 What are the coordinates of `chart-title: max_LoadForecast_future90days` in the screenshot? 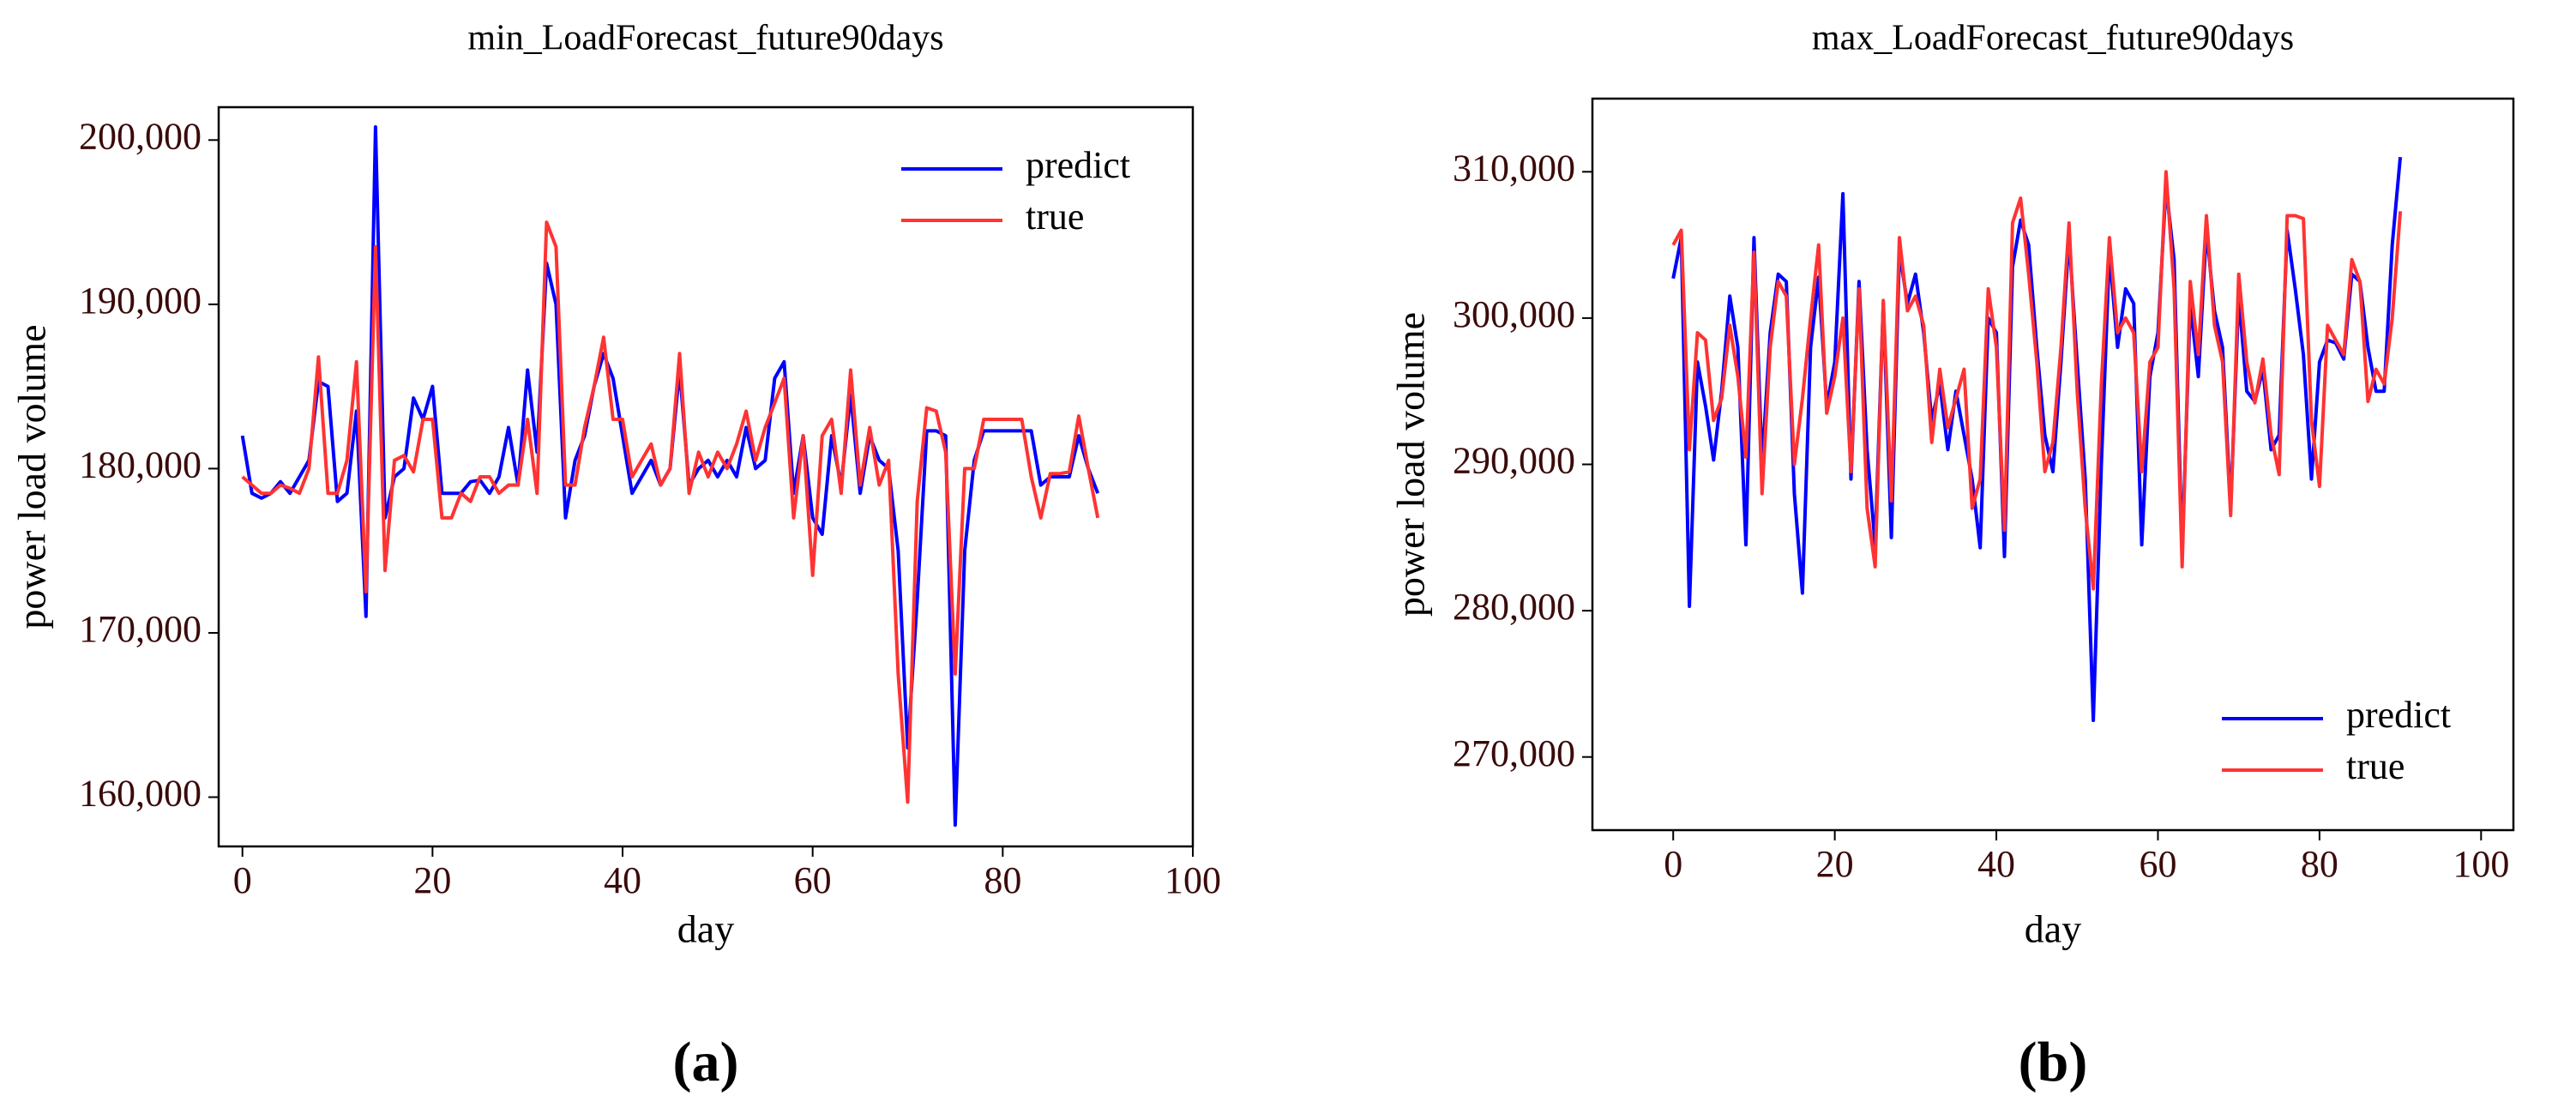 It's located at (2053, 38).